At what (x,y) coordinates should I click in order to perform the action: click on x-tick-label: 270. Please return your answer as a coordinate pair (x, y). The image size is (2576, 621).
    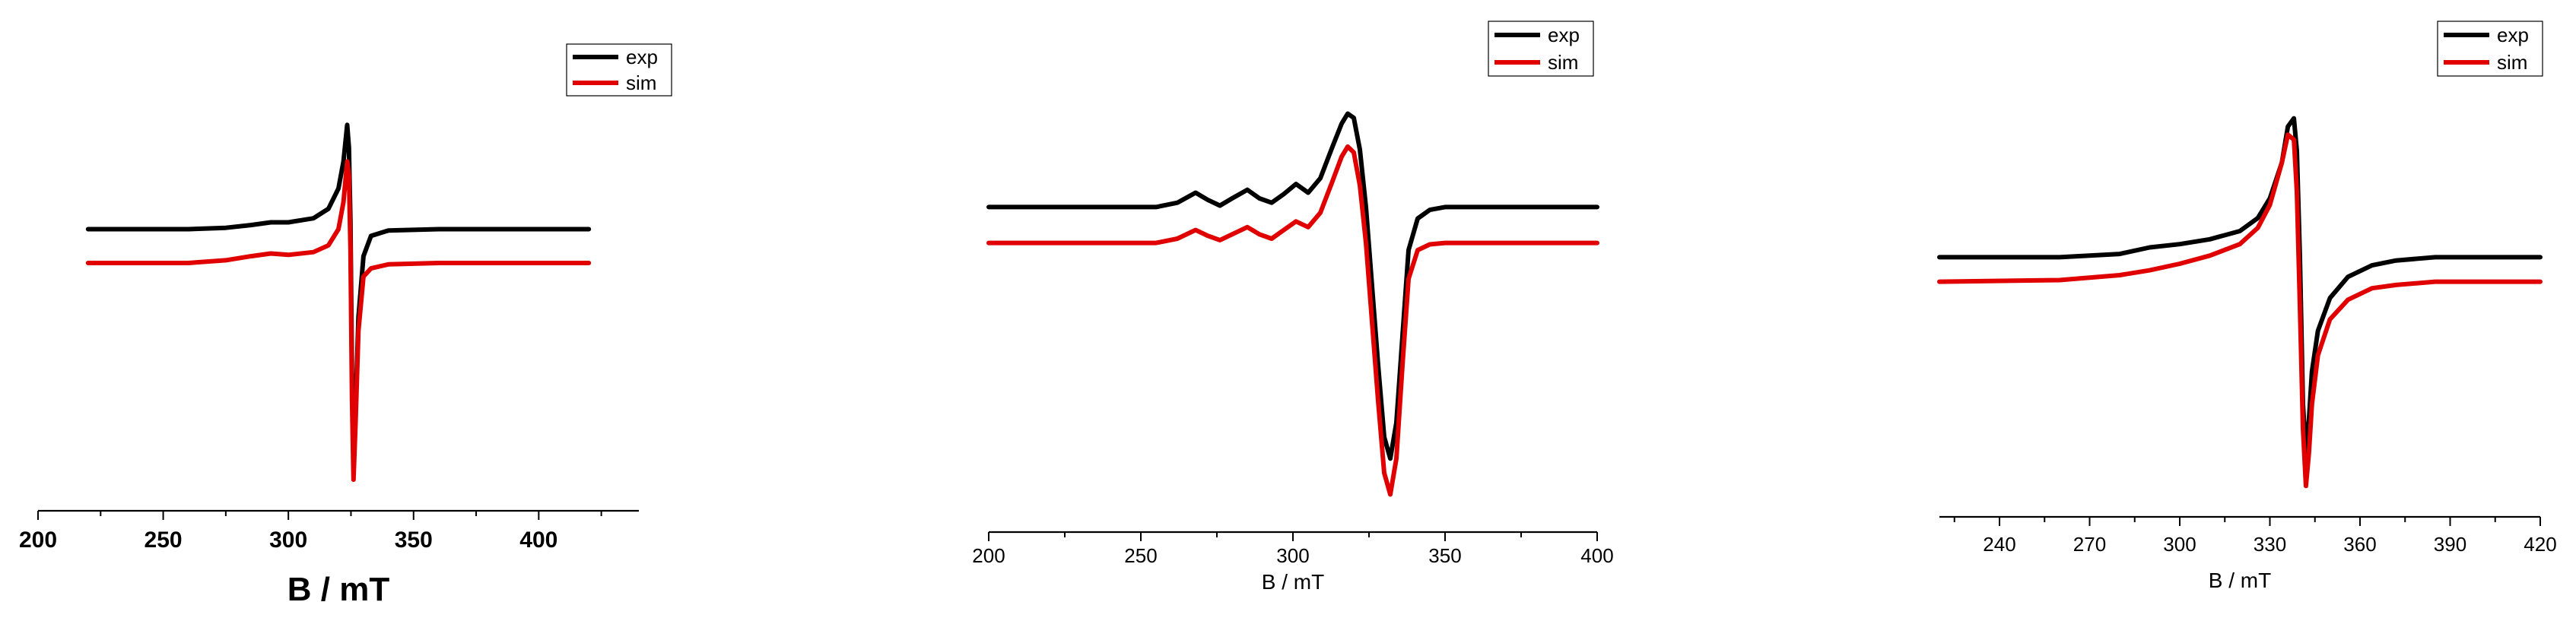
    Looking at the image, I should click on (2089, 544).